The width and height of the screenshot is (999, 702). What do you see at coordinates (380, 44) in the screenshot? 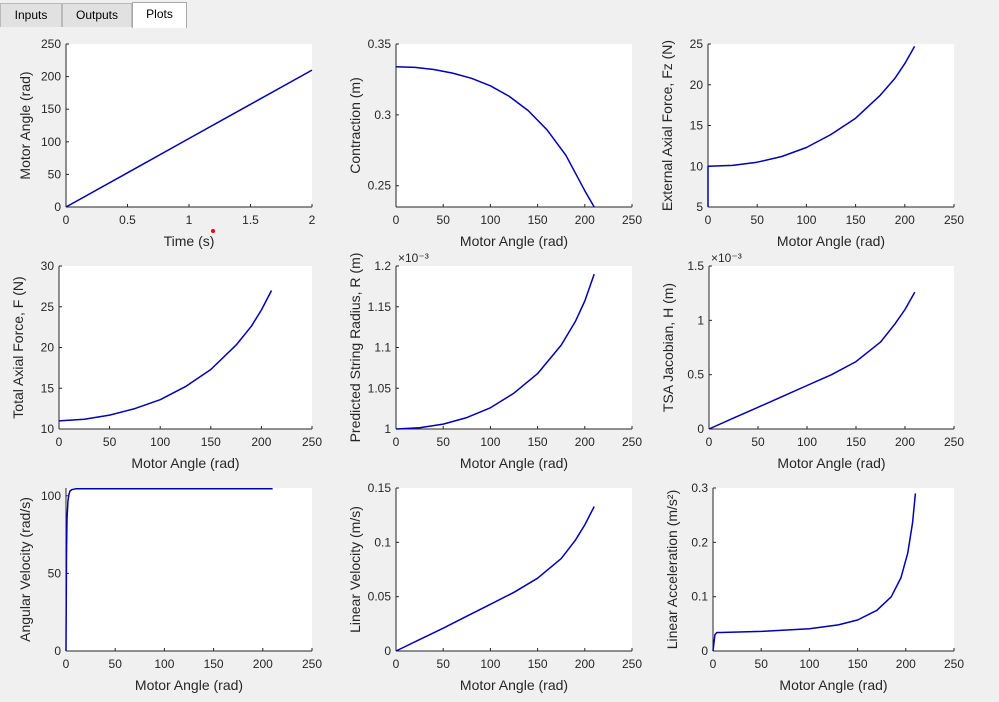
I see `y-tick-label: 0.35` at bounding box center [380, 44].